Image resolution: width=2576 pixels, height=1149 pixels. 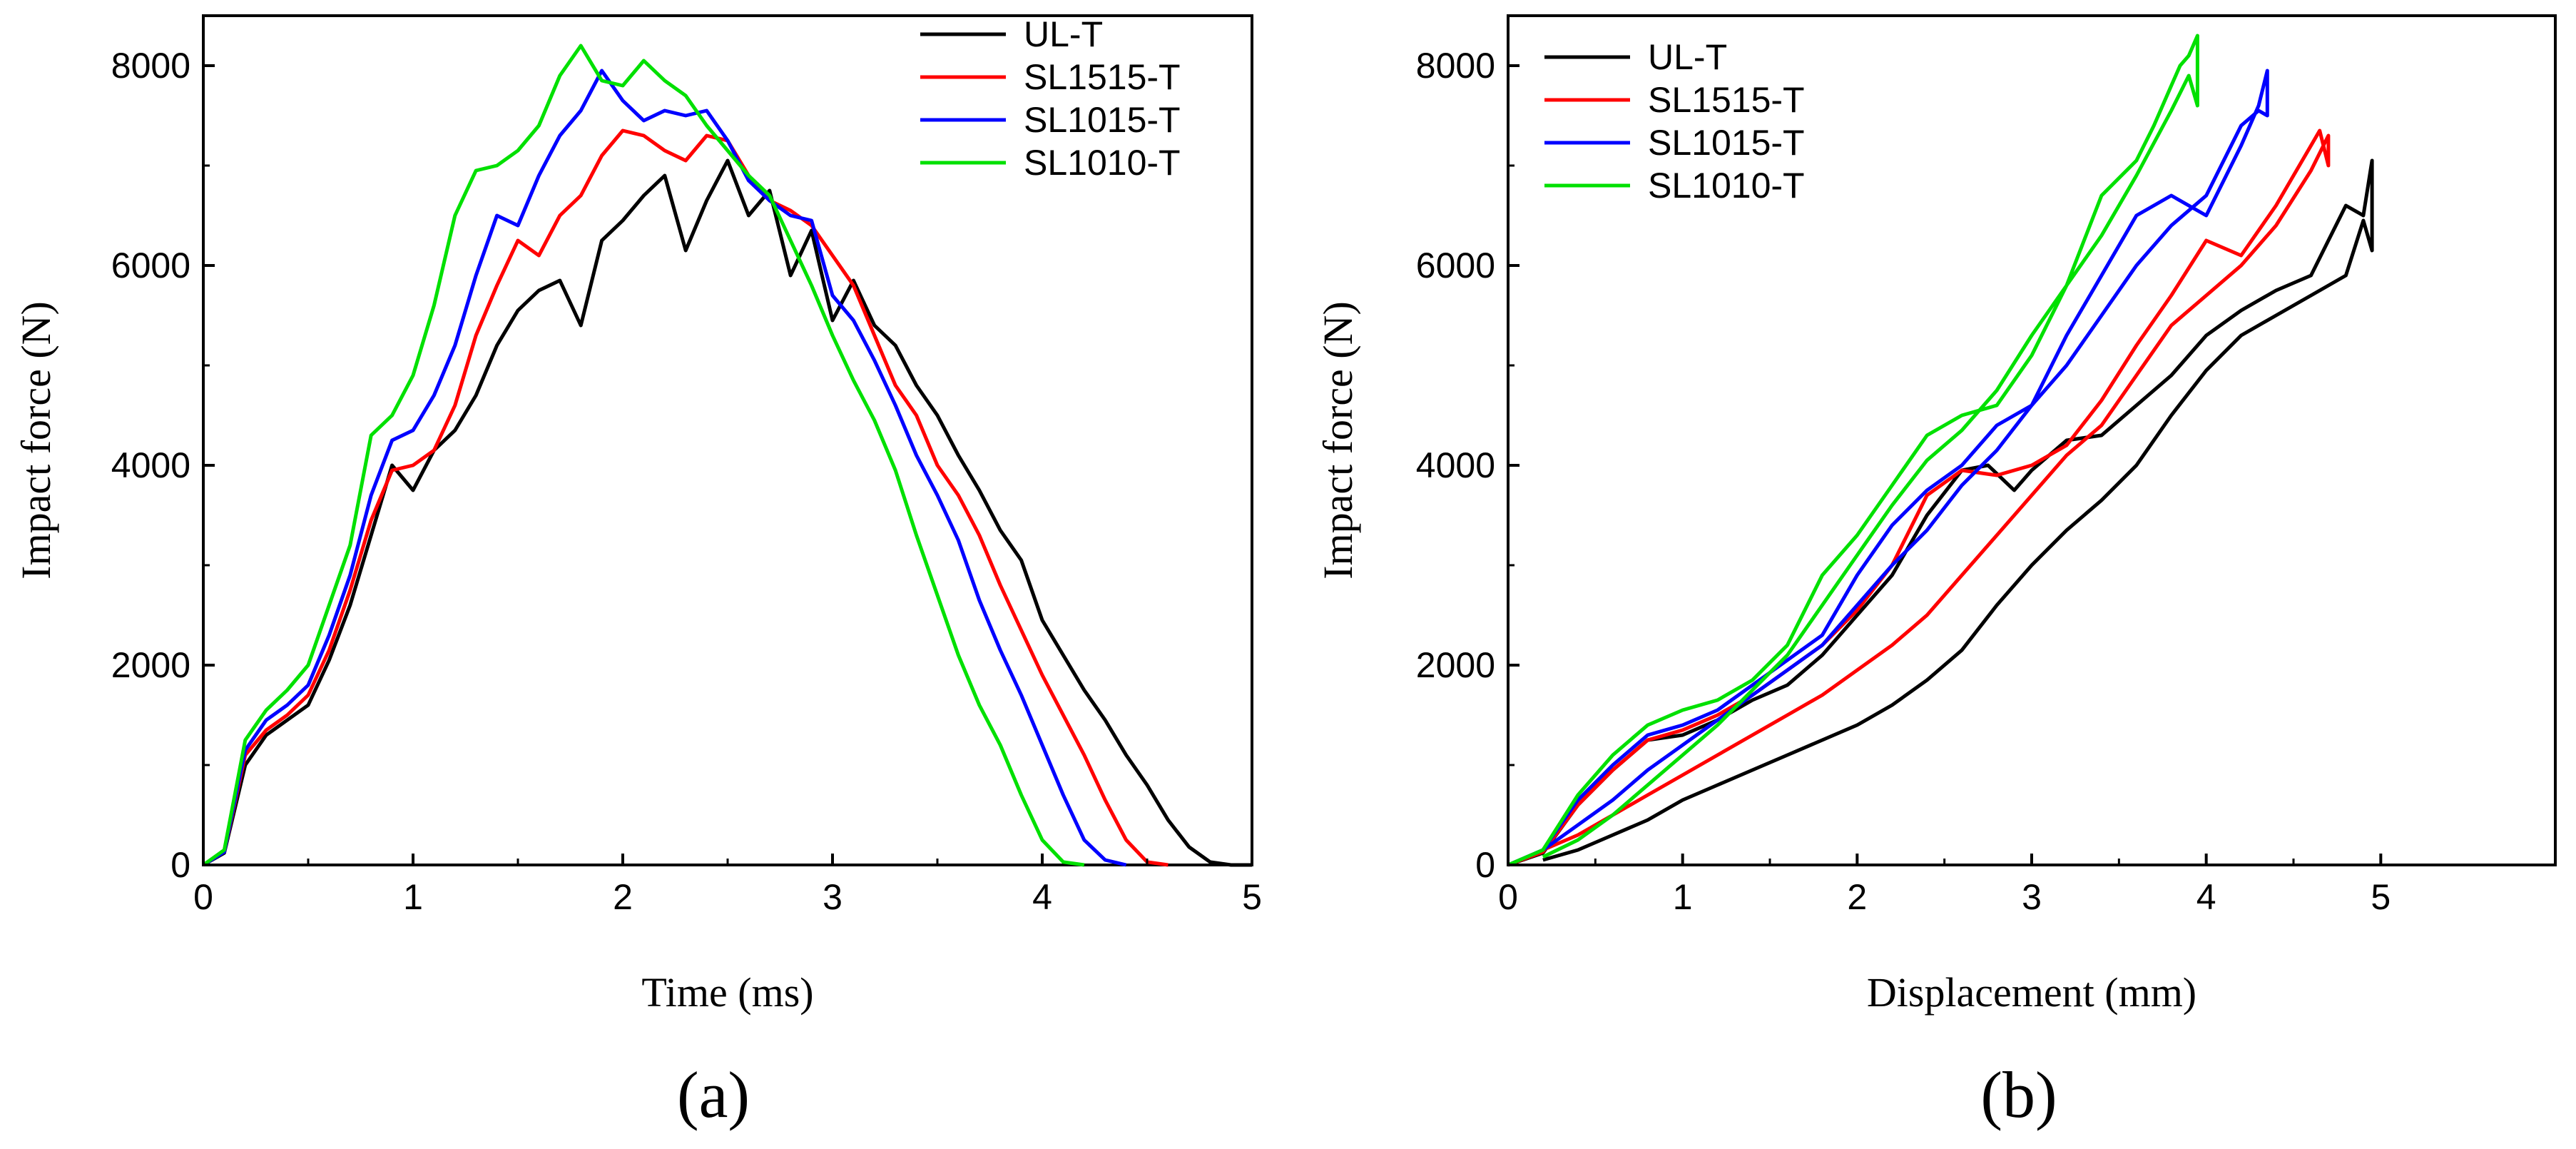 What do you see at coordinates (727, 885) in the screenshot?
I see `x-ticks-a: 0 1 2 3 4 5` at bounding box center [727, 885].